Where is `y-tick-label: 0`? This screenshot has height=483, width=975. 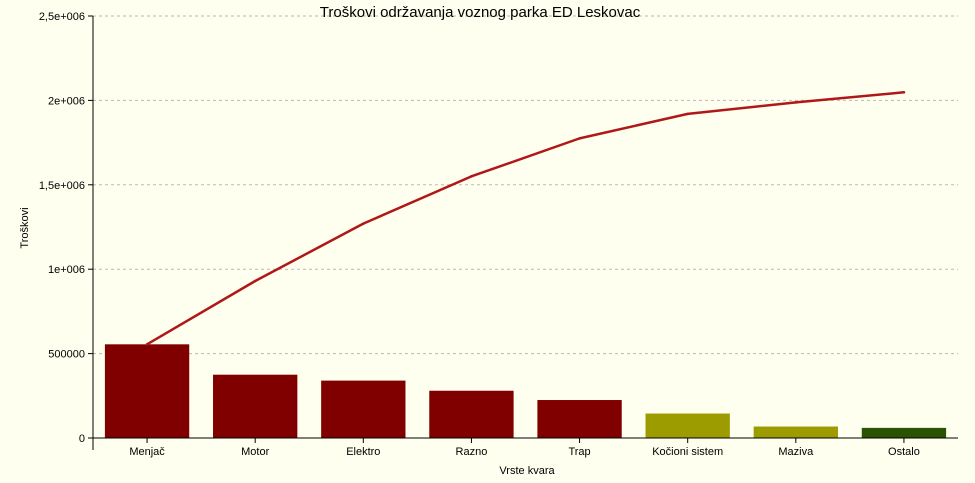 y-tick-label: 0 is located at coordinates (82, 439).